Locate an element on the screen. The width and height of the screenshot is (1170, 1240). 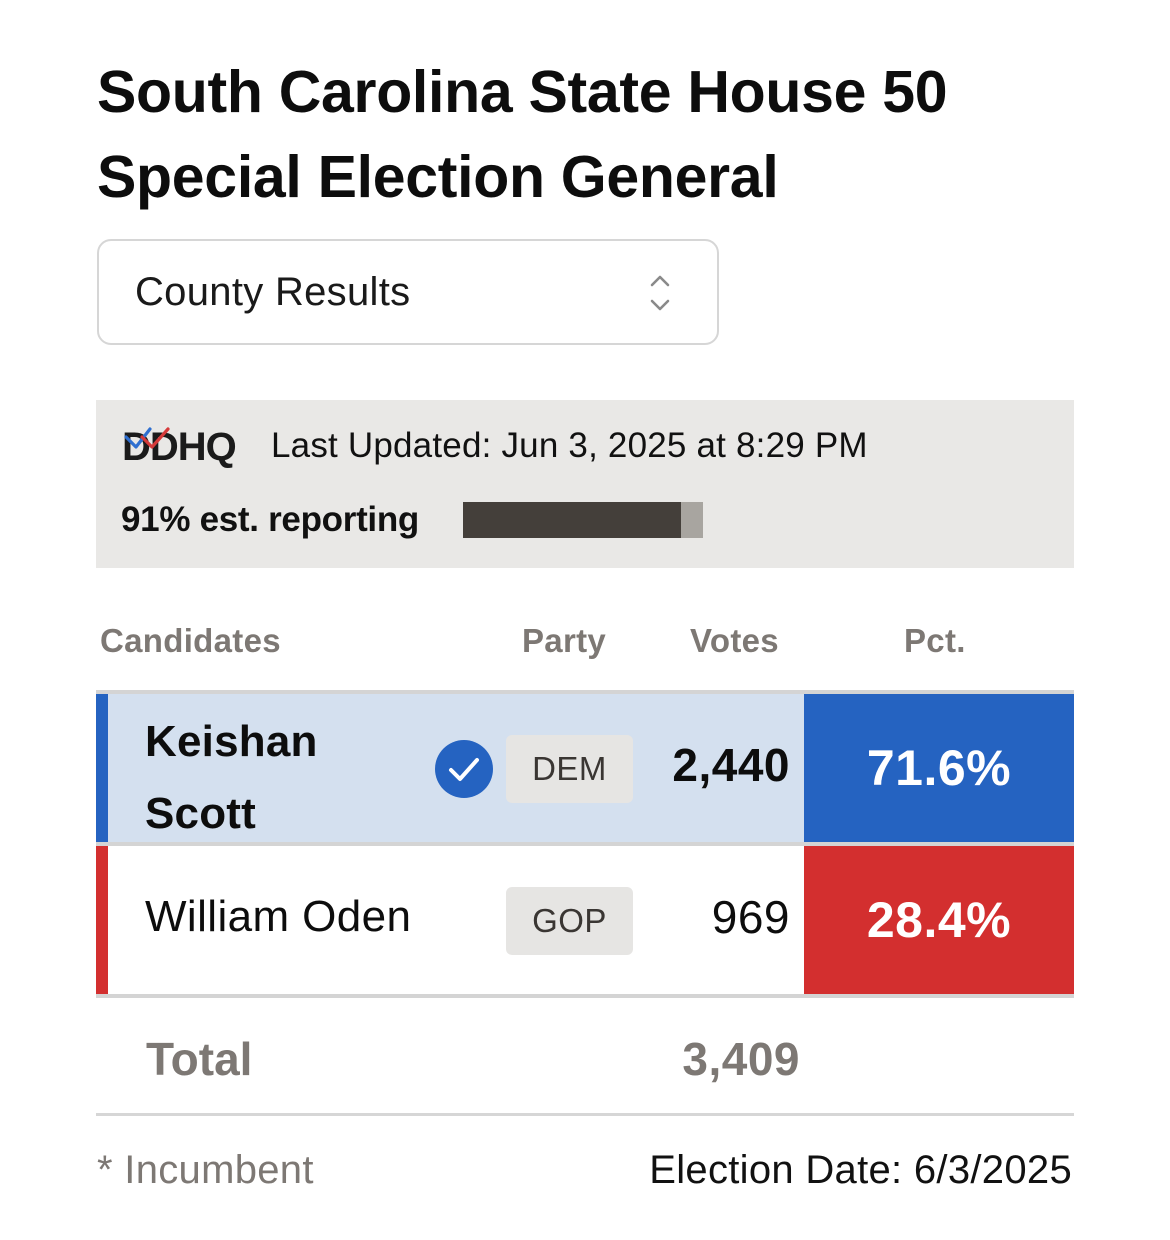
last-updated-text: Last Updated: Jun 3, 2025 at 8:29 PM is located at coordinates (569, 445).